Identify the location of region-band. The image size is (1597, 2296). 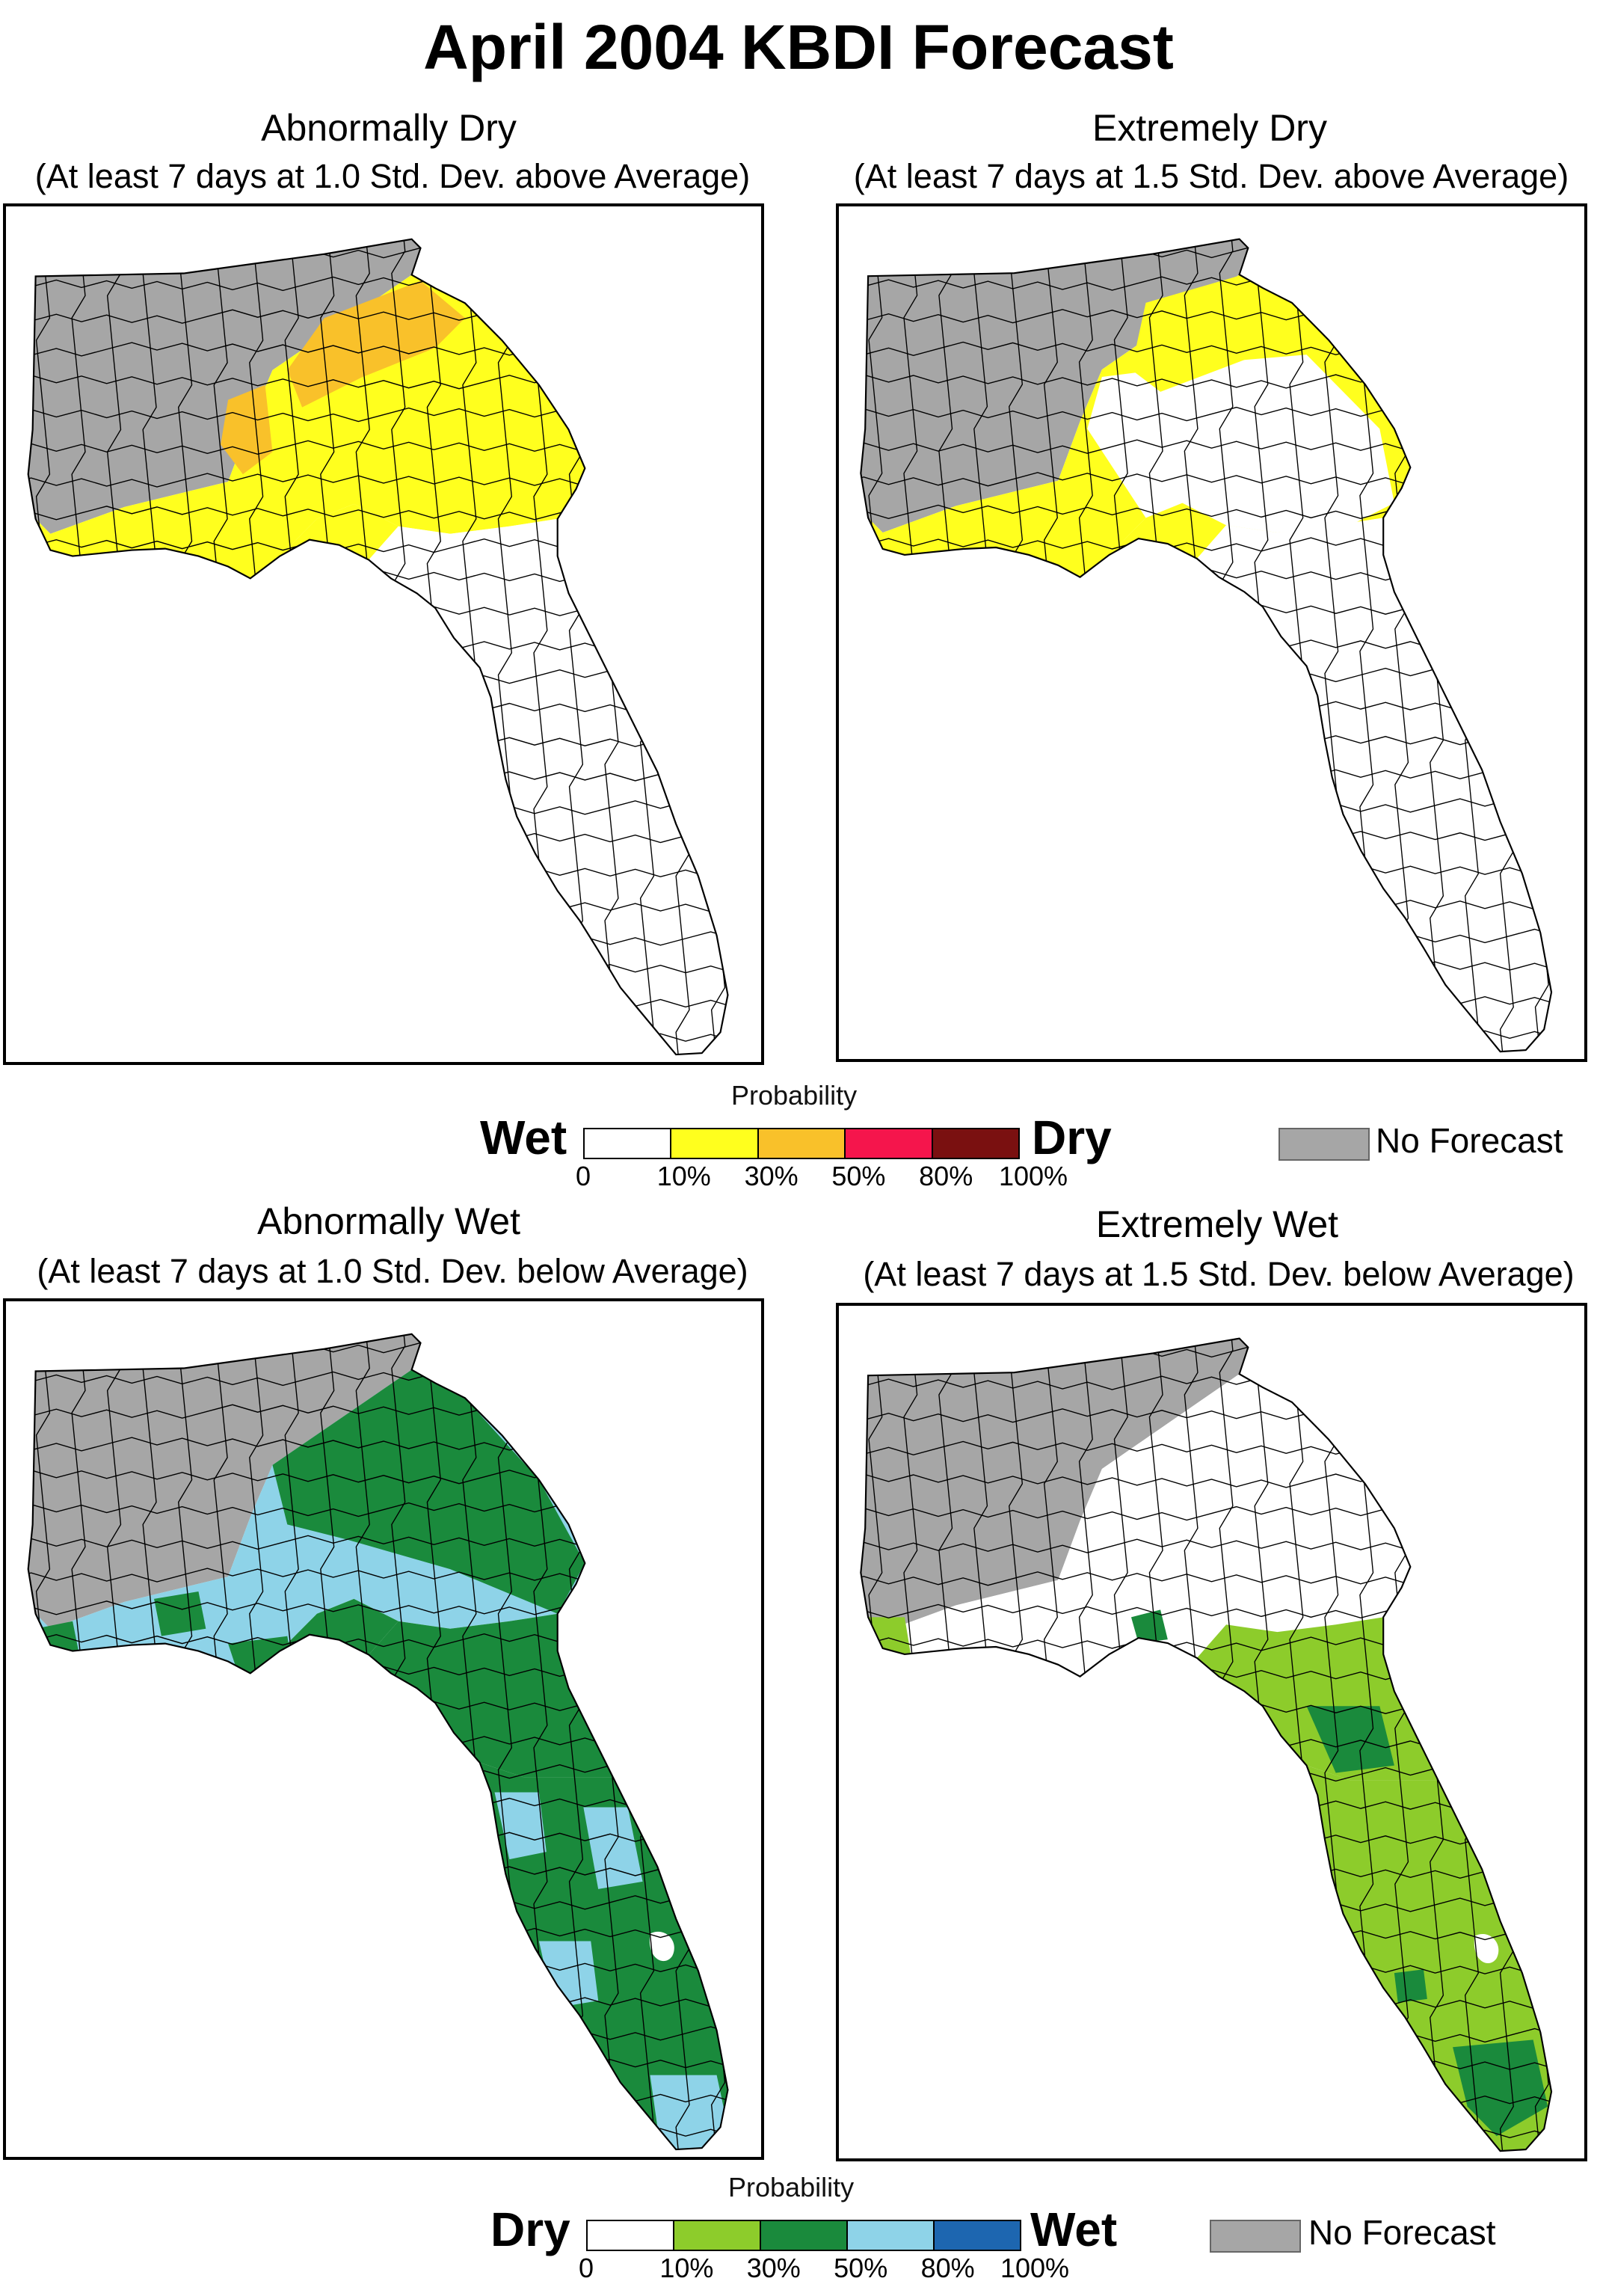
(376, 344).